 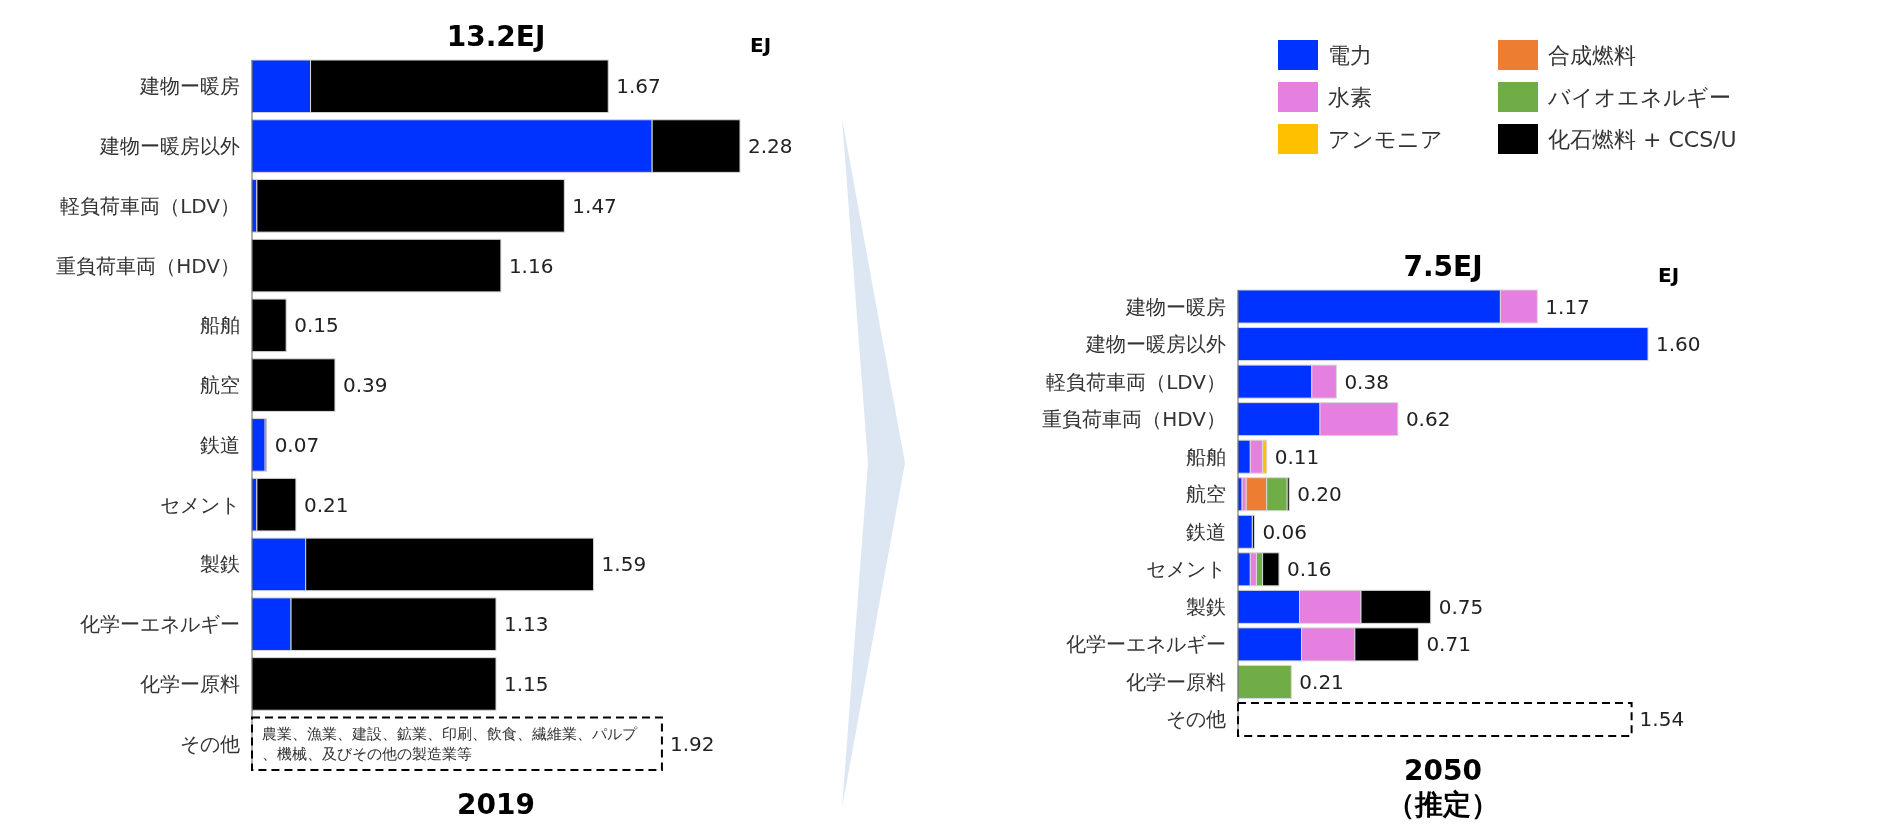 What do you see at coordinates (624, 564) in the screenshot?
I see `annotation: 1.59` at bounding box center [624, 564].